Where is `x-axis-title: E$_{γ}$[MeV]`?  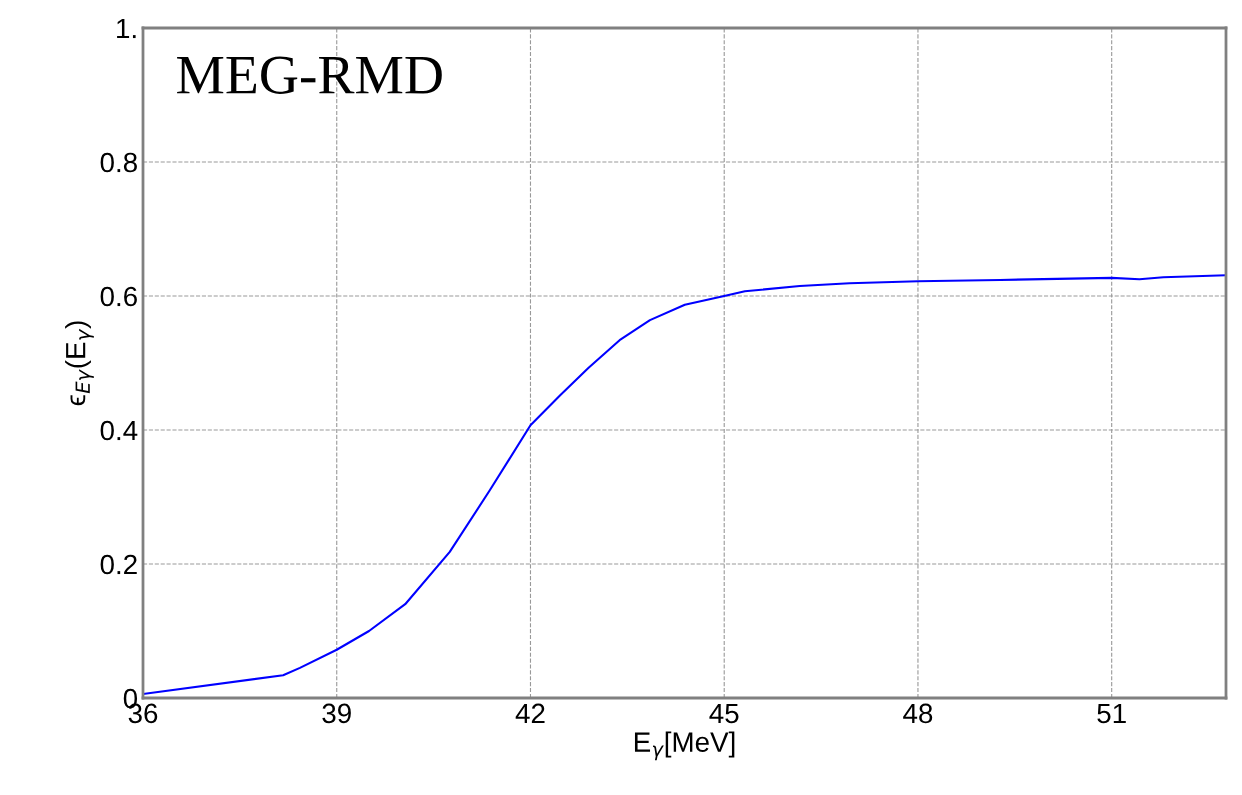
x-axis-title: E$_{γ}$[MeV] is located at coordinates (684, 746).